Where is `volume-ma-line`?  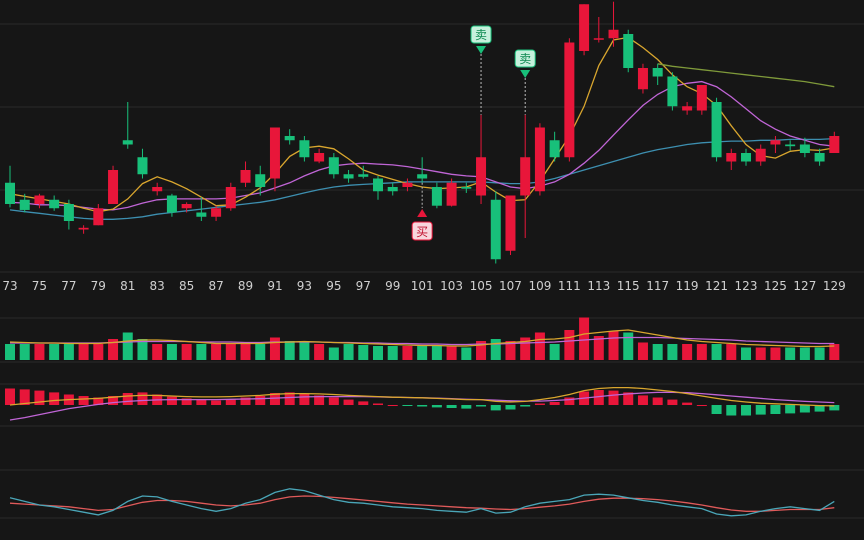
volume-ma-line is located at coordinates (422, 338).